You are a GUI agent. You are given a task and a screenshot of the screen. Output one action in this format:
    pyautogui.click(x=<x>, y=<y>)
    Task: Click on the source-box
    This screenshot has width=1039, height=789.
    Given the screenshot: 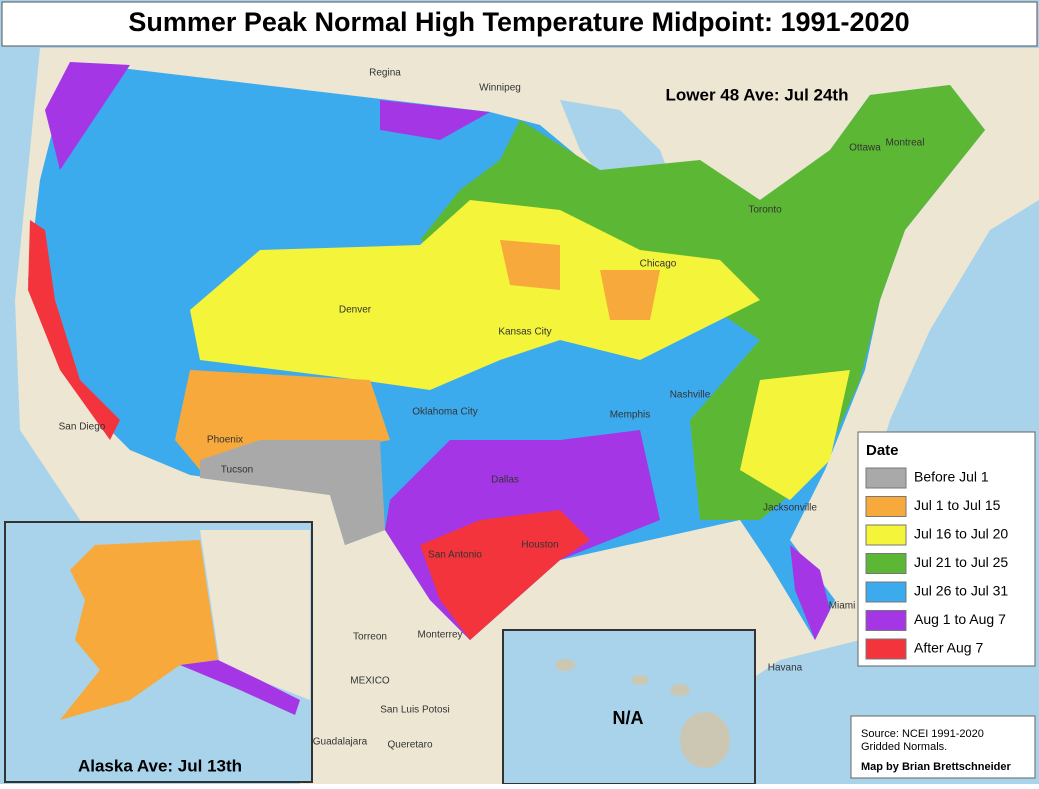 What is the action you would take?
    pyautogui.click(x=943, y=747)
    